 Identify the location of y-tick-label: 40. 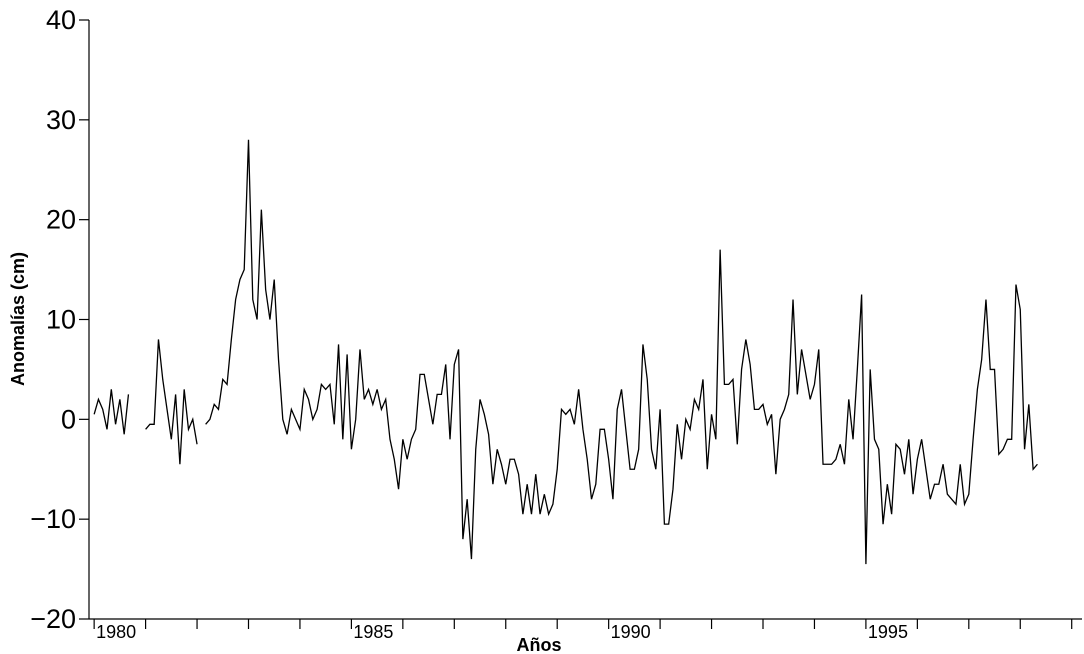
(61, 20).